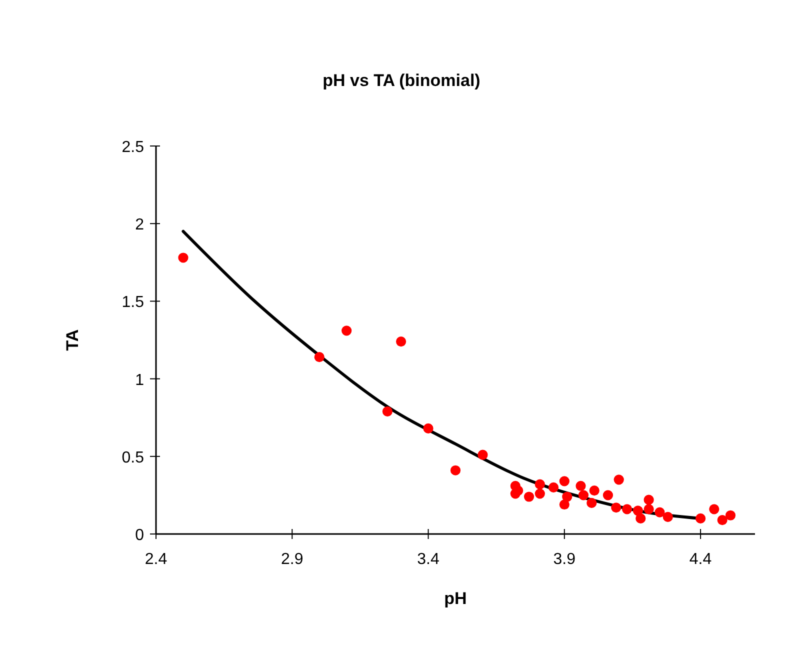  Describe the element at coordinates (401, 80) in the screenshot. I see `chart-title: pH vs TA (binomial)` at that location.